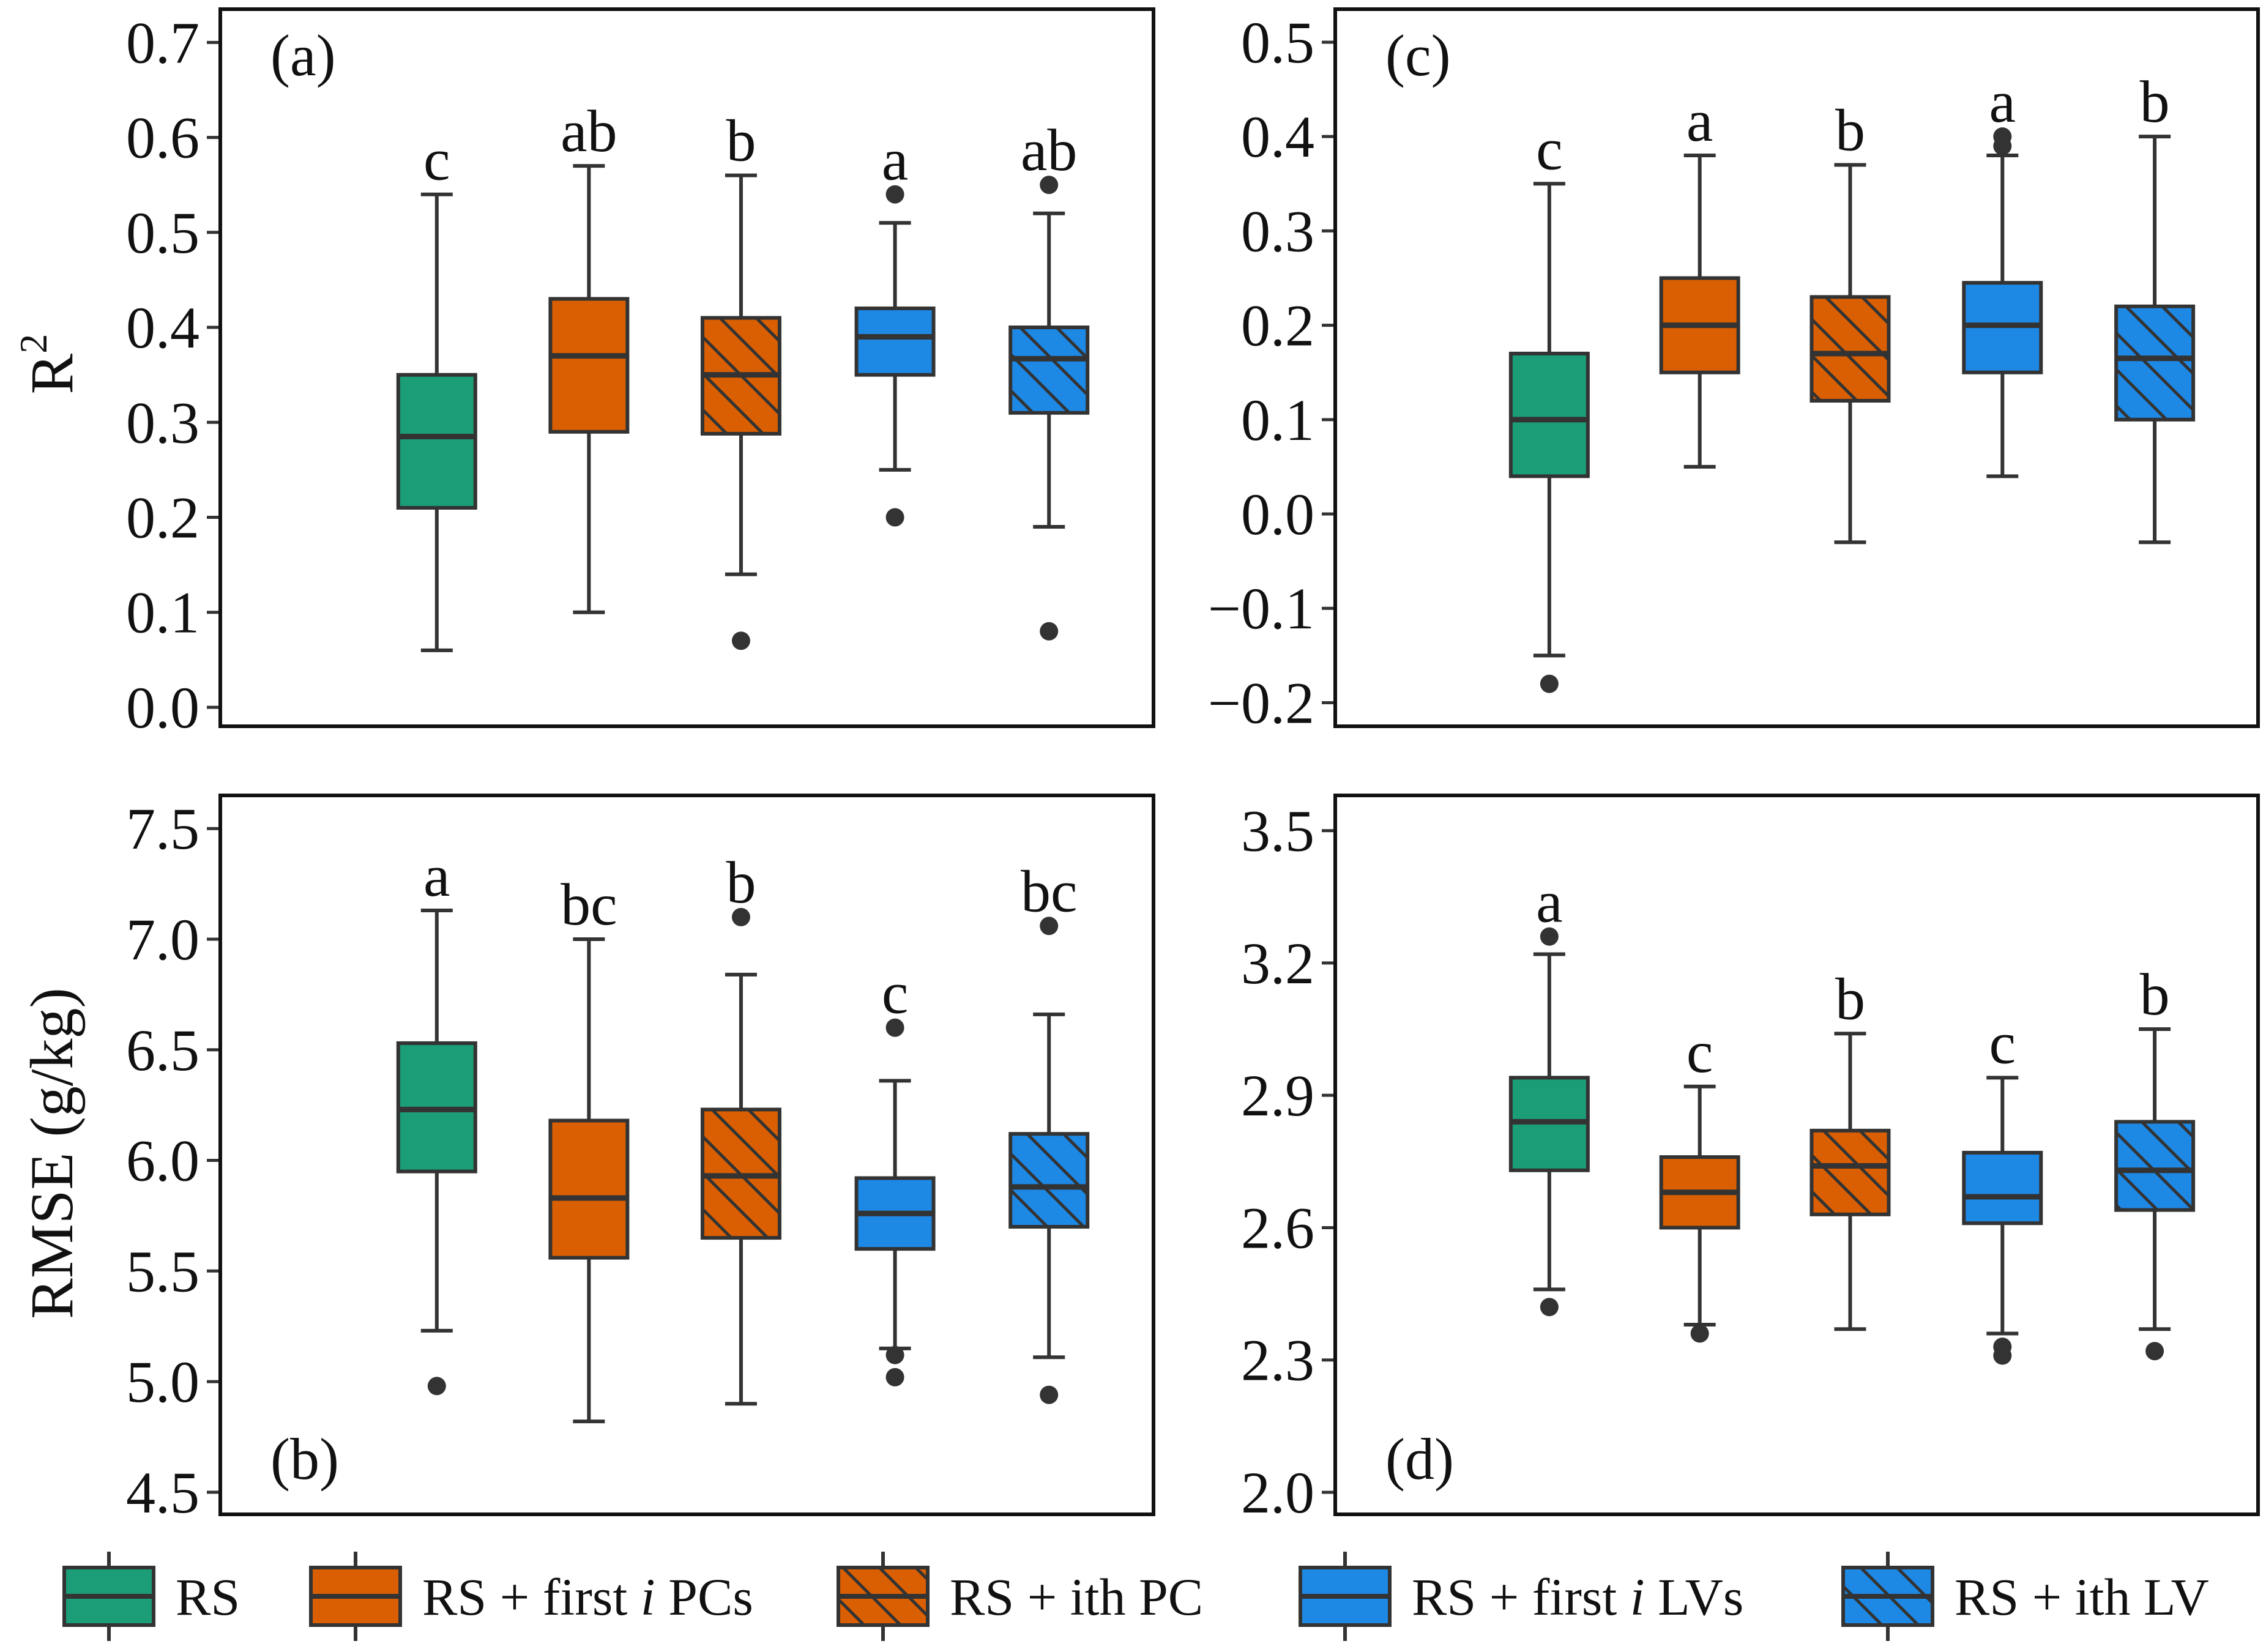 The height and width of the screenshot is (1652, 2266). I want to click on y-tick-label: −0.1, so click(1261, 608).